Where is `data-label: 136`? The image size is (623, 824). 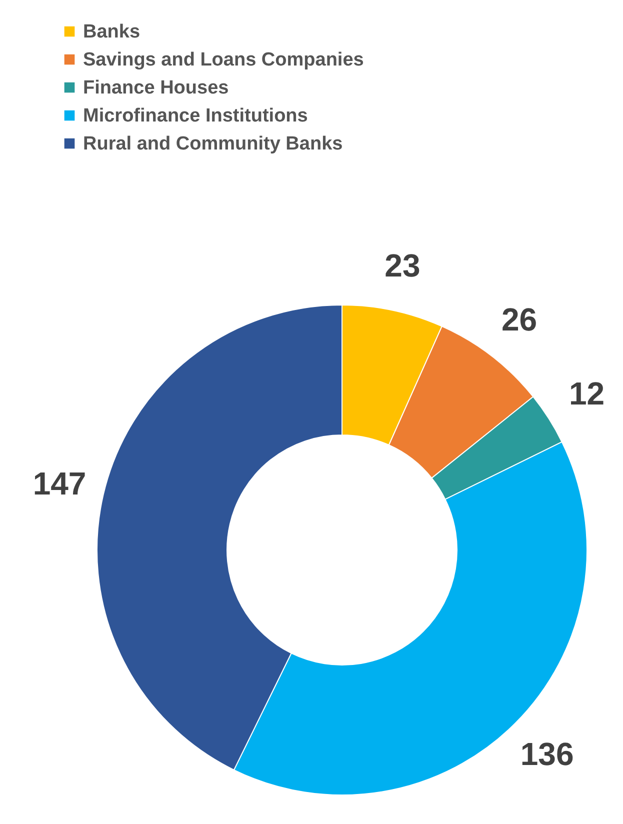 data-label: 136 is located at coordinates (547, 754).